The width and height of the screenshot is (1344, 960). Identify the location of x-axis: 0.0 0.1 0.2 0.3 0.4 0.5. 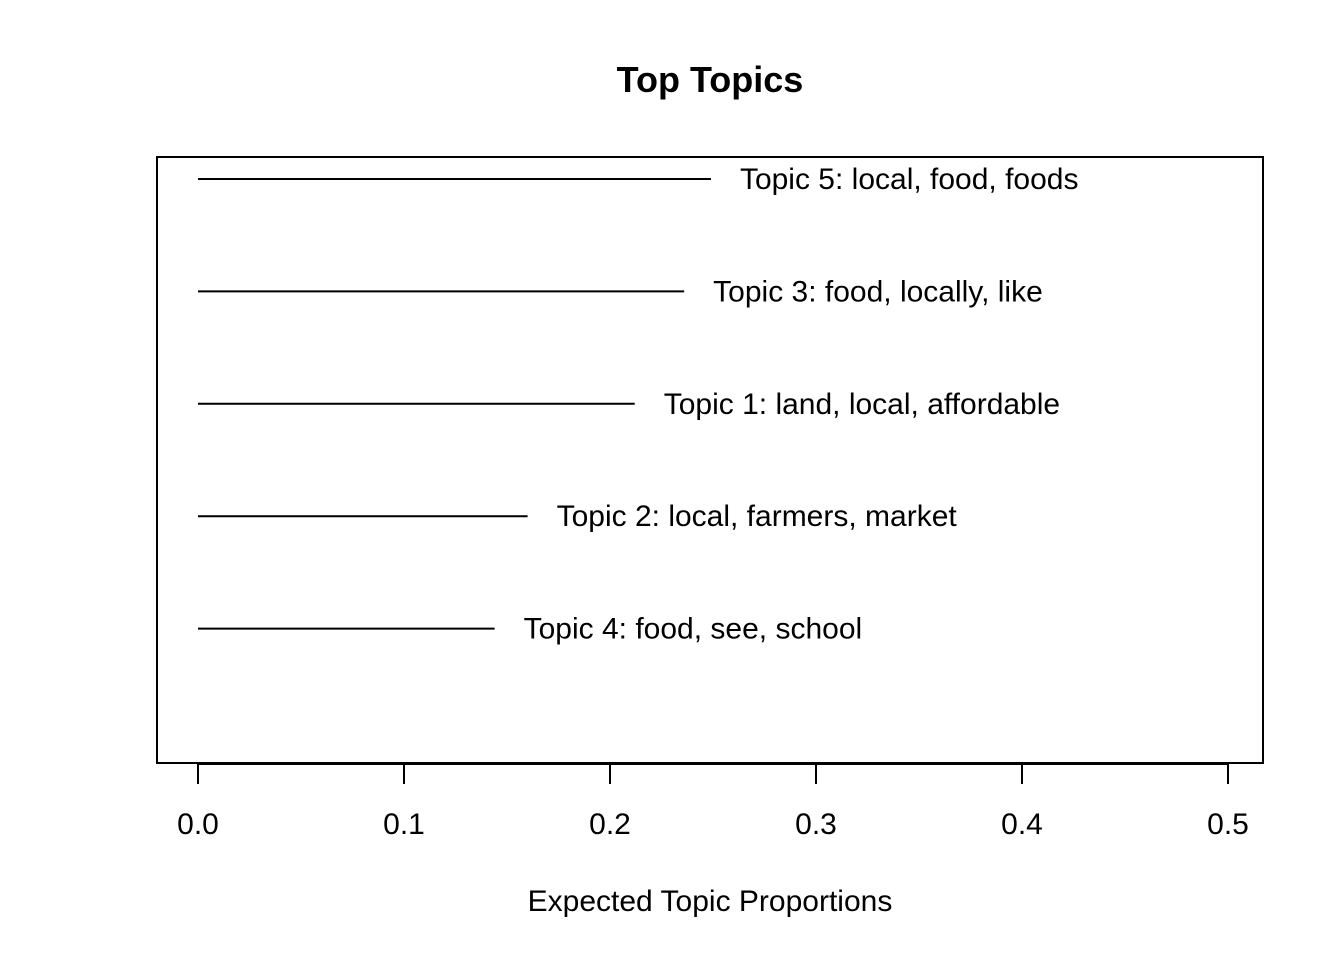
(713, 802).